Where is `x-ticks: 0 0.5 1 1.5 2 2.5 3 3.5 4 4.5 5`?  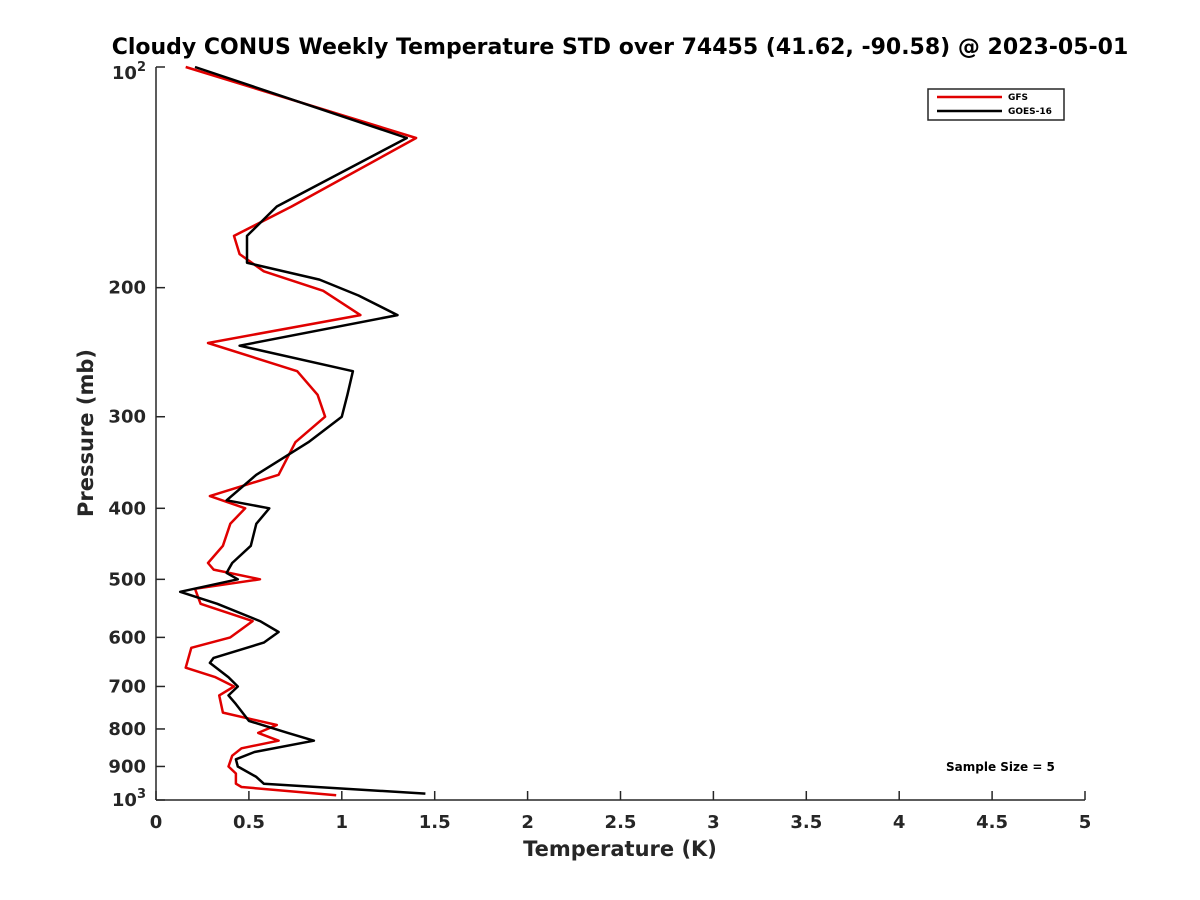
x-ticks: 0 0.5 1 1.5 2 2.5 3 3.5 4 4.5 5 is located at coordinates (621, 812).